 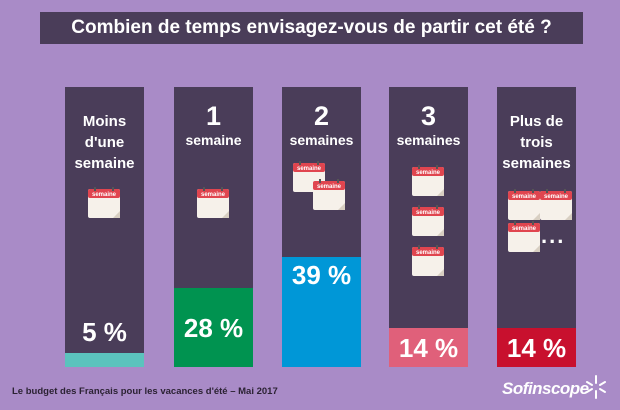 What do you see at coordinates (104, 332) in the screenshot?
I see `bar-value-label: 5 %` at bounding box center [104, 332].